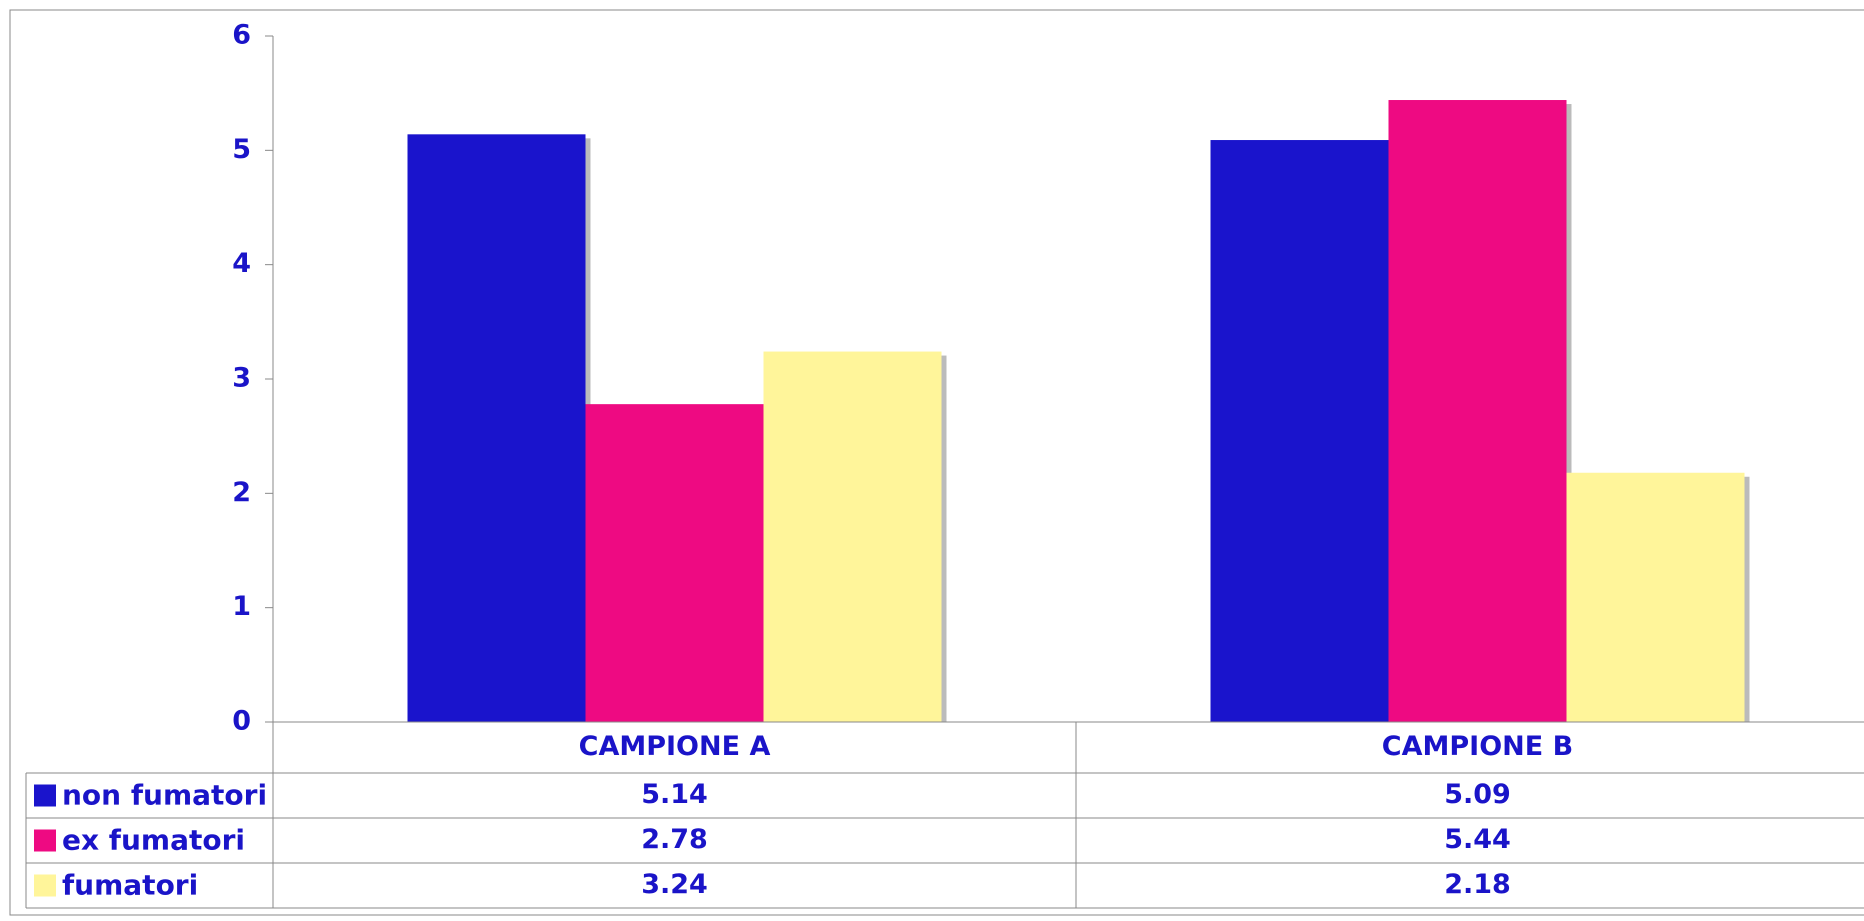 The image size is (1864, 921). I want to click on table-value: 5.14, so click(674, 794).